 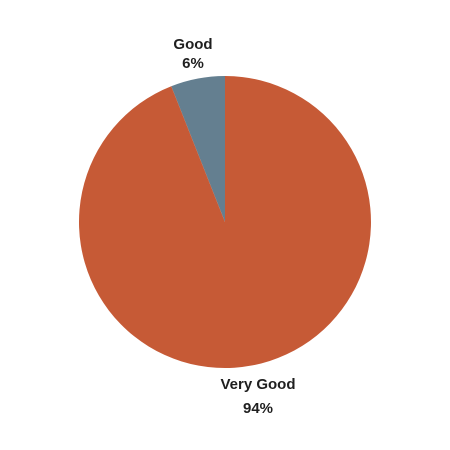 What do you see at coordinates (192, 44) in the screenshot?
I see `slice-label-good: Good` at bounding box center [192, 44].